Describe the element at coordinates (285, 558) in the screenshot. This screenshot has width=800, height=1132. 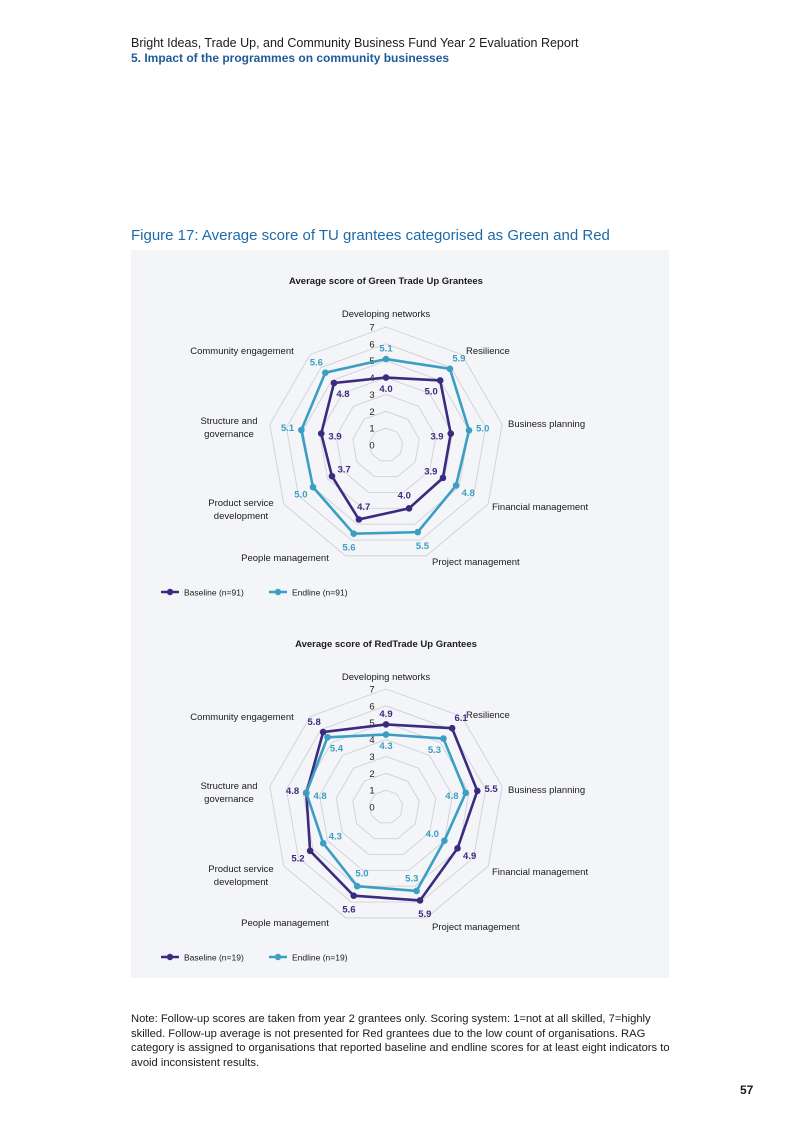
I see `axis-label: People management` at that location.